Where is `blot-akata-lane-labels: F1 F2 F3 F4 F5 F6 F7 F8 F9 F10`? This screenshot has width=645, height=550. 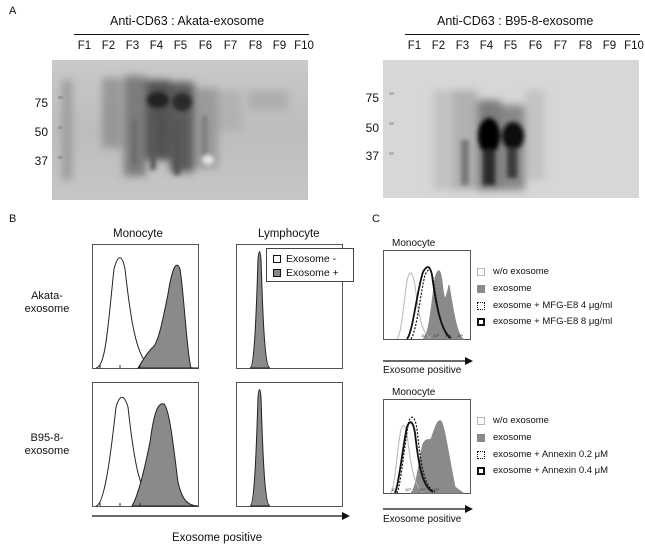
blot-akata-lane-labels: F1 F2 F3 F4 F5 F6 F7 F8 F9 F10 is located at coordinates (193, 47).